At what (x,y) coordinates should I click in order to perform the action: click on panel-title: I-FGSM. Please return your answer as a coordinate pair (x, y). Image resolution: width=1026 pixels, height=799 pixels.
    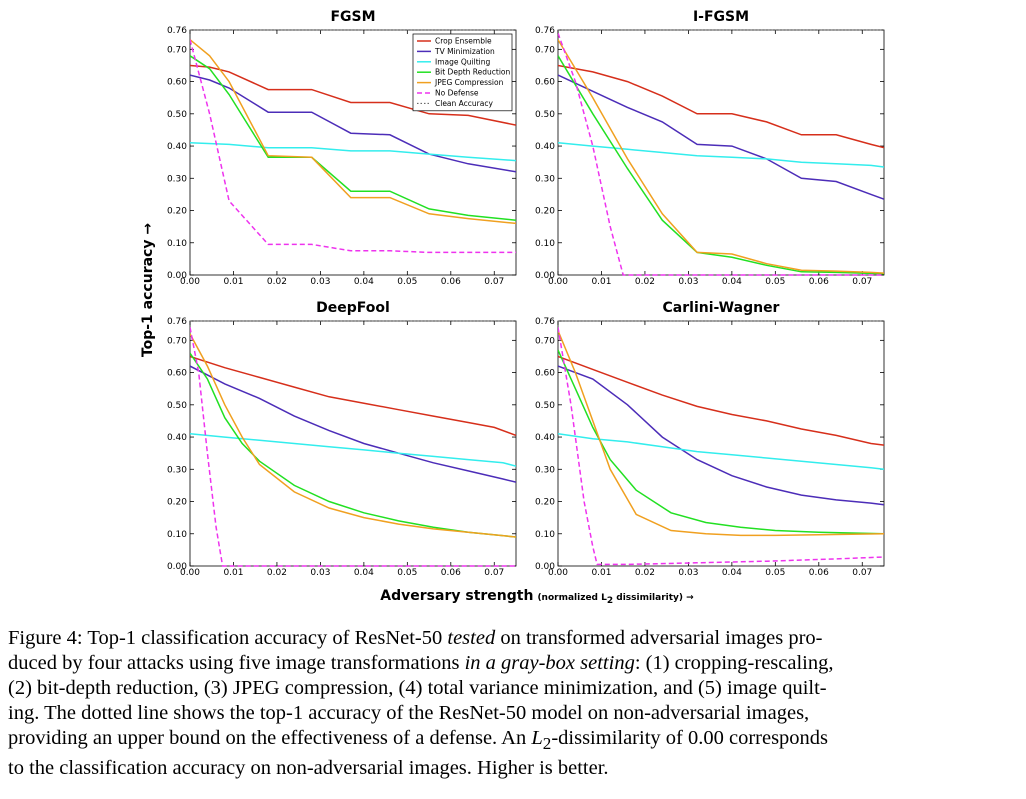
    Looking at the image, I should click on (721, 17).